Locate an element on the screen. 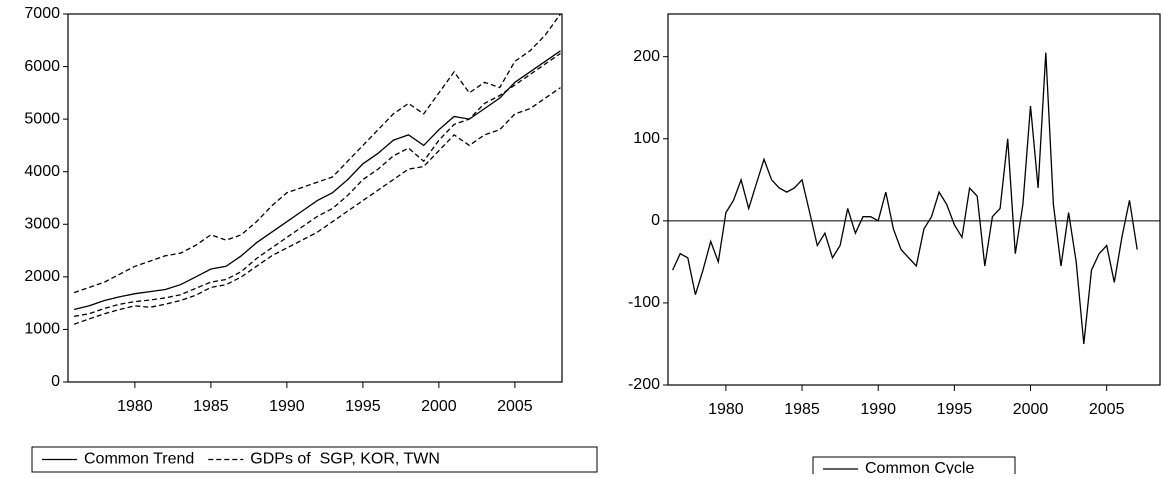 The image size is (1161, 479). y-tick-label: 1000 is located at coordinates (42, 329).